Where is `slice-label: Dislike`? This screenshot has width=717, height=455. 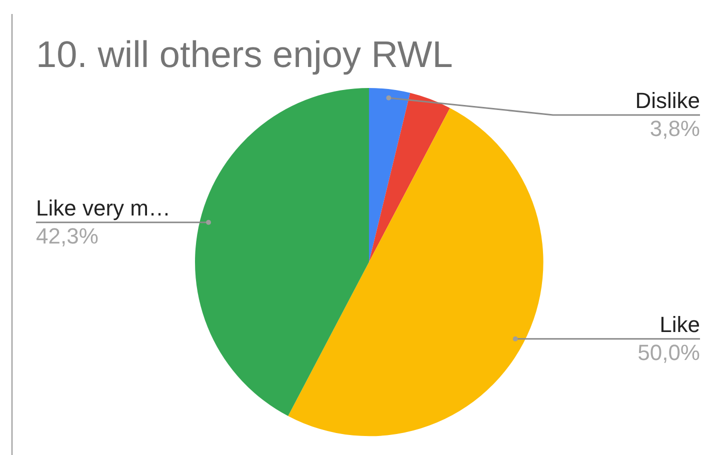
slice-label: Dislike is located at coordinates (667, 100).